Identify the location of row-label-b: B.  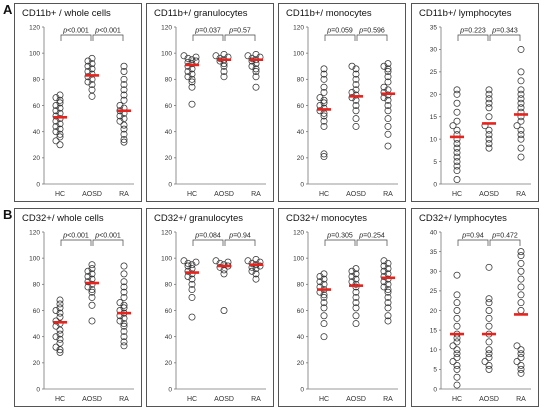
(7, 214).